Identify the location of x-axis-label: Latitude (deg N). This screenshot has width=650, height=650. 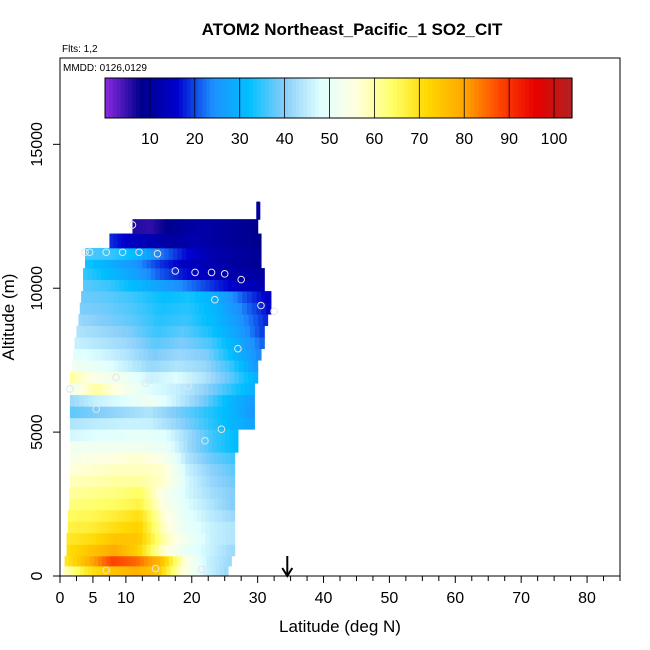
(340, 626).